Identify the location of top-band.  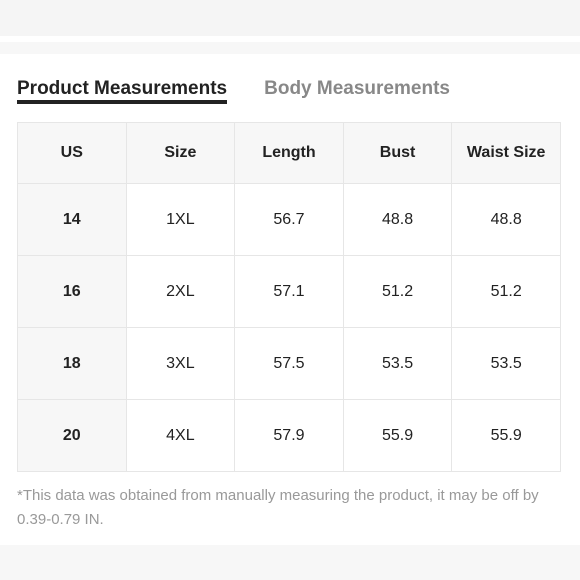
(290, 18).